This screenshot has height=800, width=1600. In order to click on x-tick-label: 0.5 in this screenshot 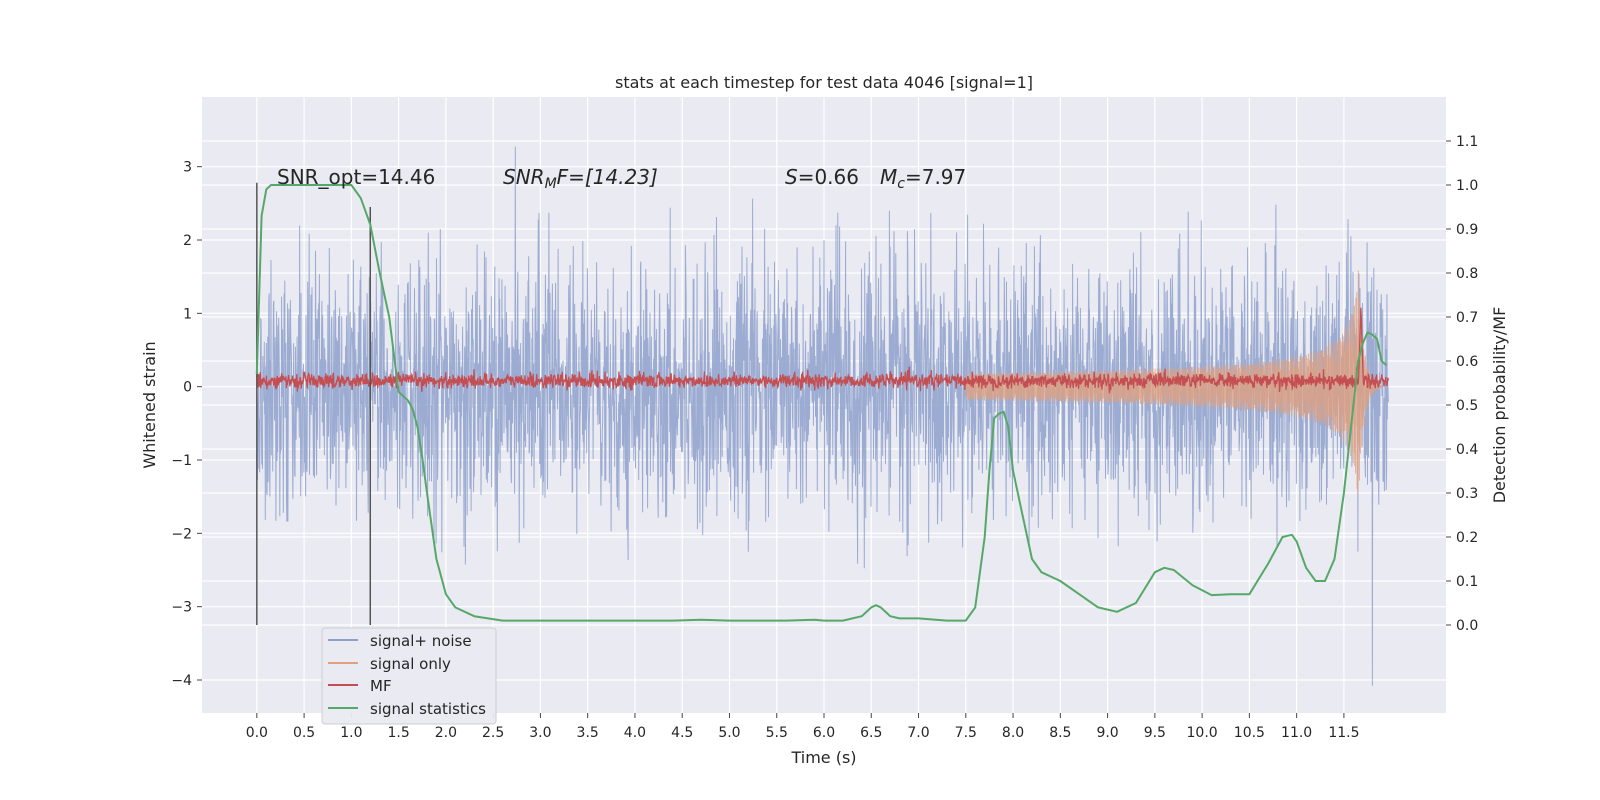, I will do `click(304, 733)`.